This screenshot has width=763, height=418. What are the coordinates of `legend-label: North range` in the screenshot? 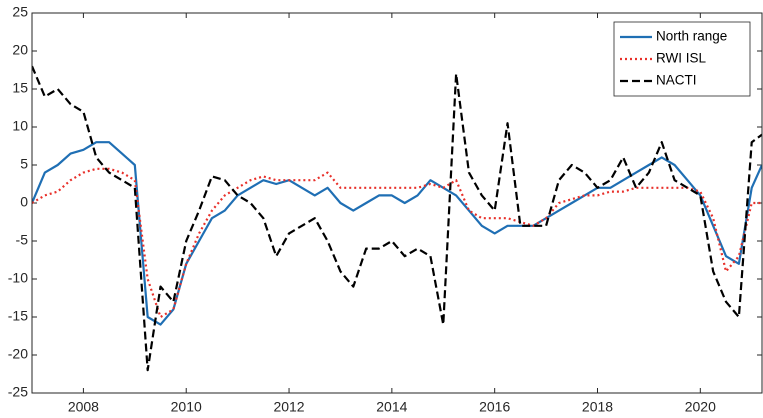 It's located at (691, 36).